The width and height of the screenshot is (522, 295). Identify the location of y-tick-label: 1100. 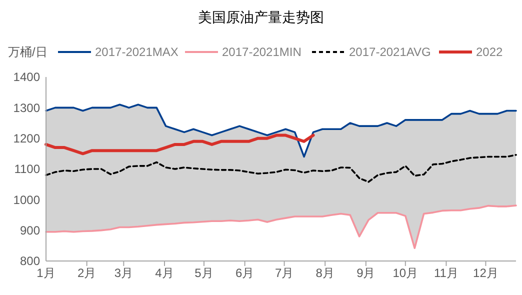
(27, 169).